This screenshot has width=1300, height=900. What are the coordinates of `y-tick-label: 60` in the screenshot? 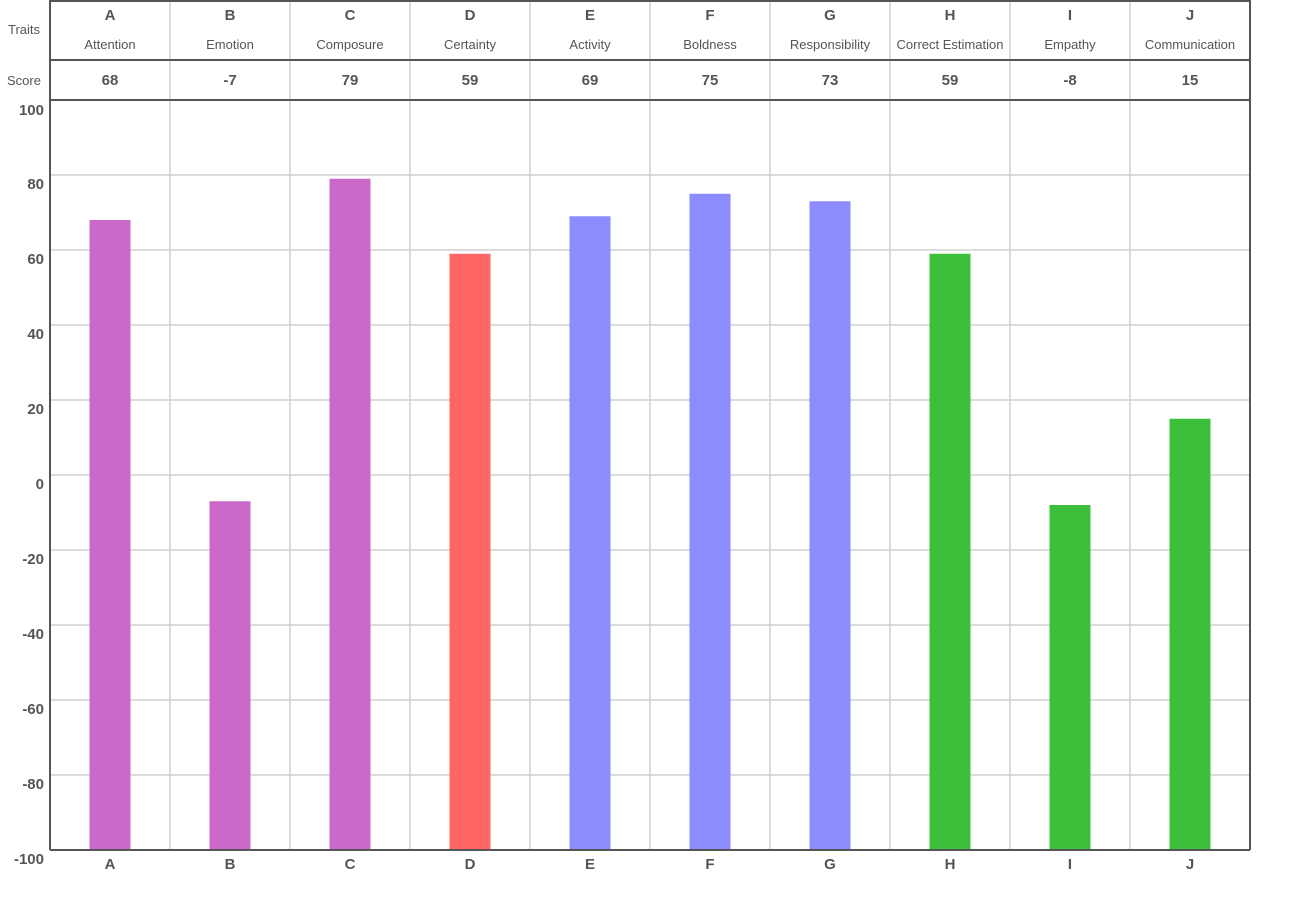 It's located at (35, 259).